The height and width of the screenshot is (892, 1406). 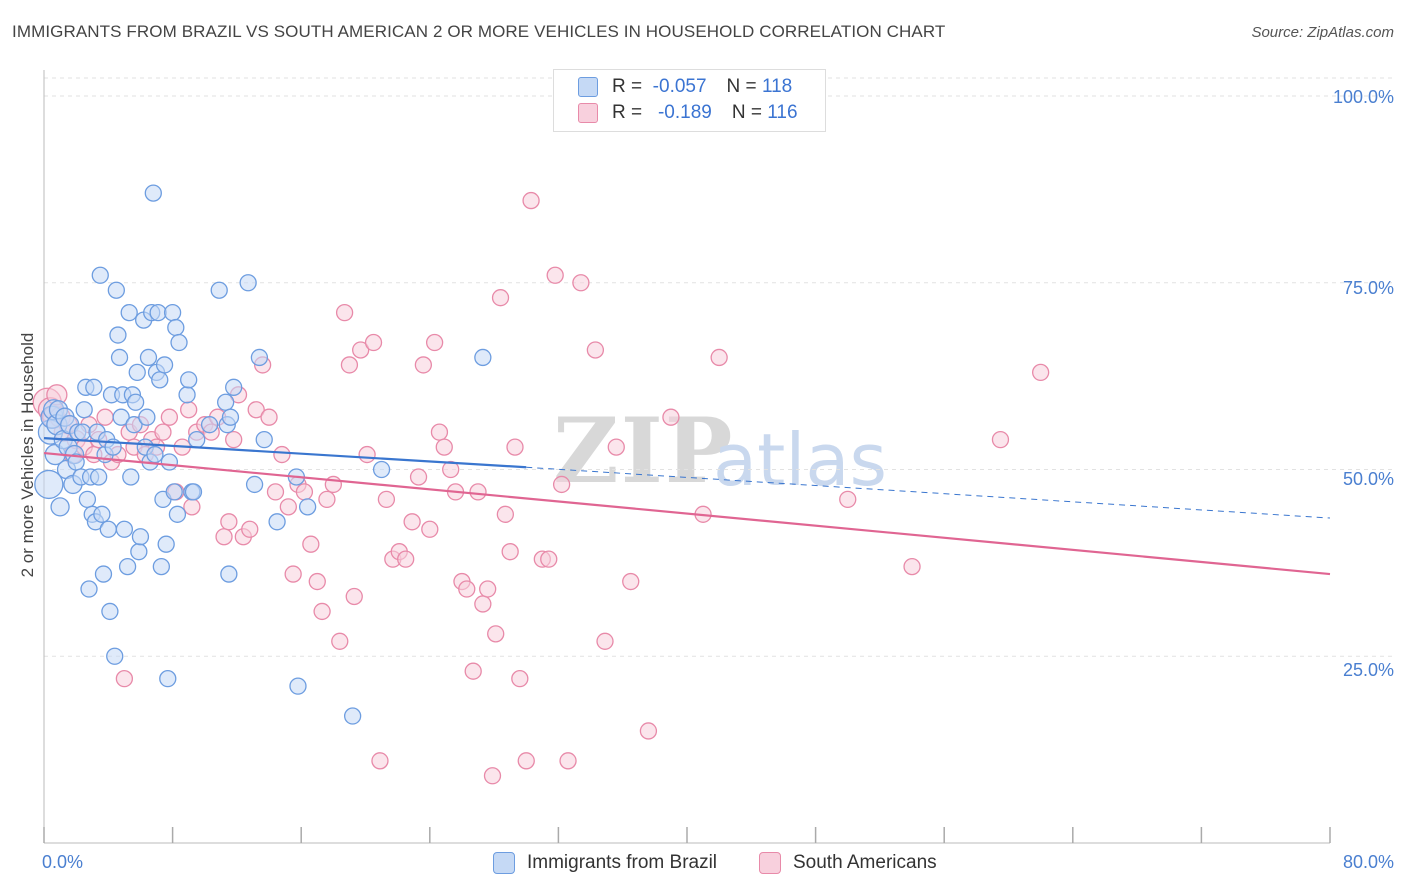 What do you see at coordinates (1368, 288) in the screenshot?
I see `y-tick-label: 75.0%` at bounding box center [1368, 288].